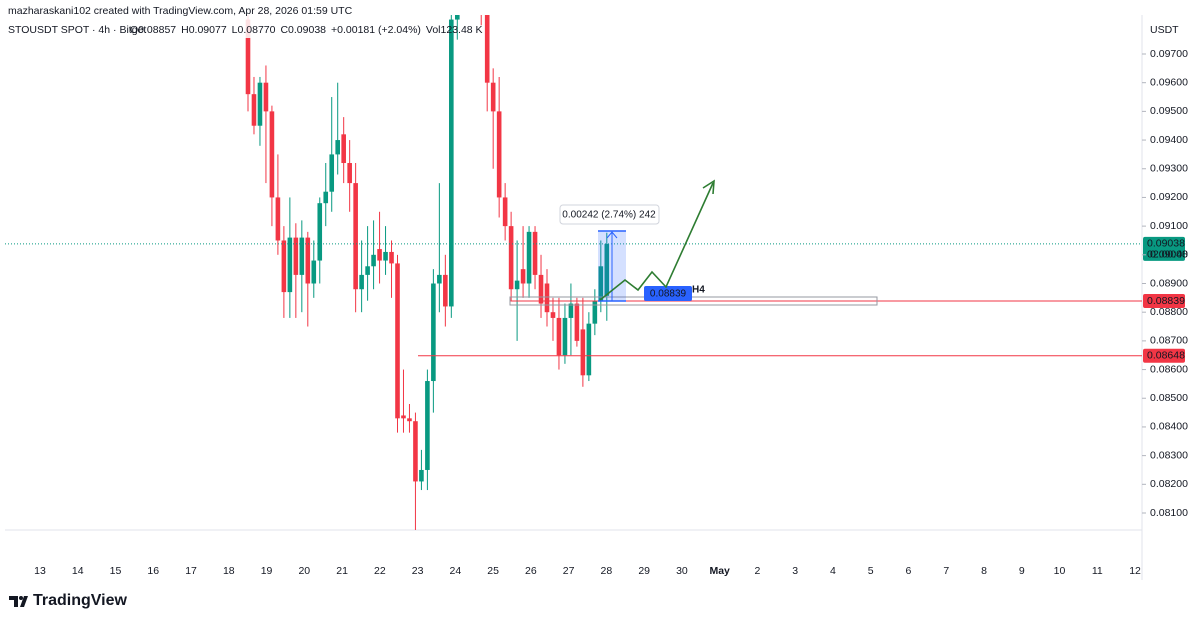  What do you see at coordinates (871, 571) in the screenshot?
I see `x-tick-label: 5` at bounding box center [871, 571].